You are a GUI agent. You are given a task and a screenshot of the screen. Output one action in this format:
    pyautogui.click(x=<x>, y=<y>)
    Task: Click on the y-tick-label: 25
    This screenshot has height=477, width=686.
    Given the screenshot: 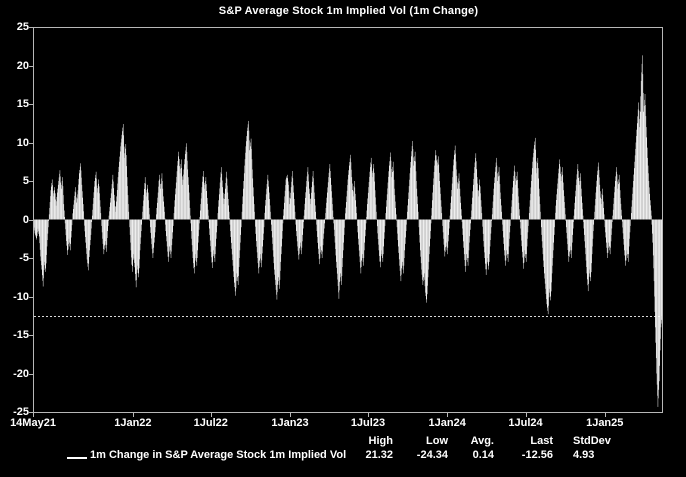 What is the action you would take?
    pyautogui.click(x=22, y=27)
    